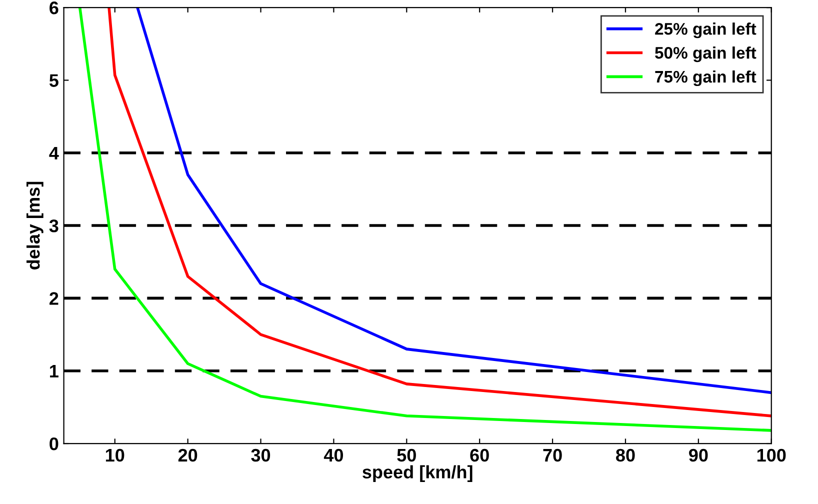 This screenshot has height=504, width=818. Describe the element at coordinates (54, 7) in the screenshot. I see `y-tick-label: 6` at that location.